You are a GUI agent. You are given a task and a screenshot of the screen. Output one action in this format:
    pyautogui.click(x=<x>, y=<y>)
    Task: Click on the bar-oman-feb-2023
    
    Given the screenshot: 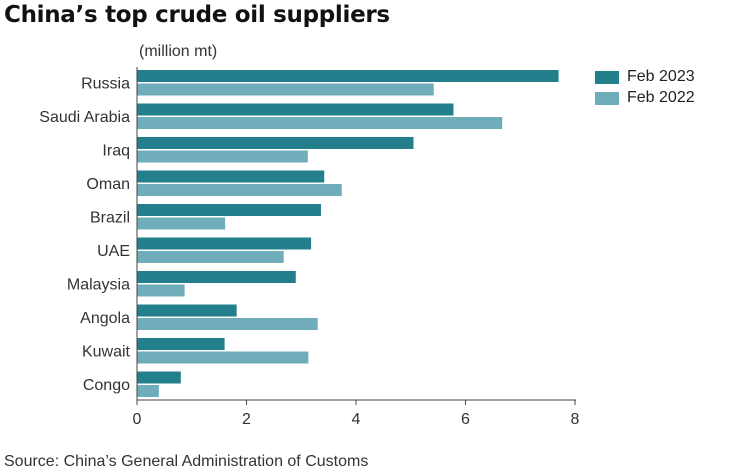 What is the action you would take?
    pyautogui.click(x=231, y=176)
    